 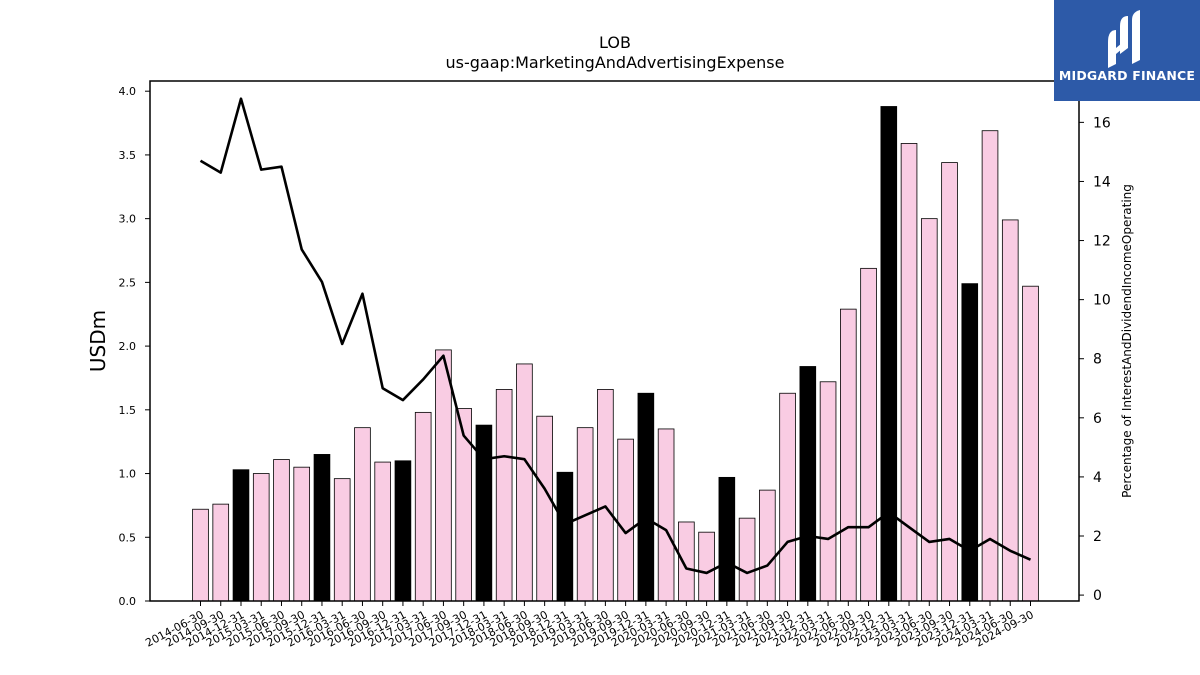 I want to click on y2-tick-label: 8, so click(x=1097, y=360).